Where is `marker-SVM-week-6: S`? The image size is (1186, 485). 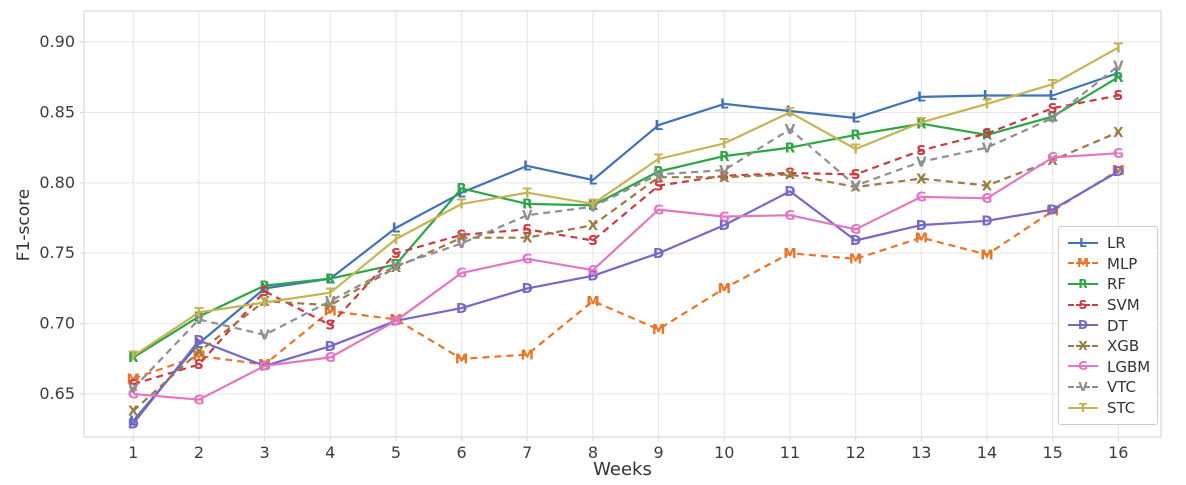
marker-SVM-week-6: S is located at coordinates (462, 236).